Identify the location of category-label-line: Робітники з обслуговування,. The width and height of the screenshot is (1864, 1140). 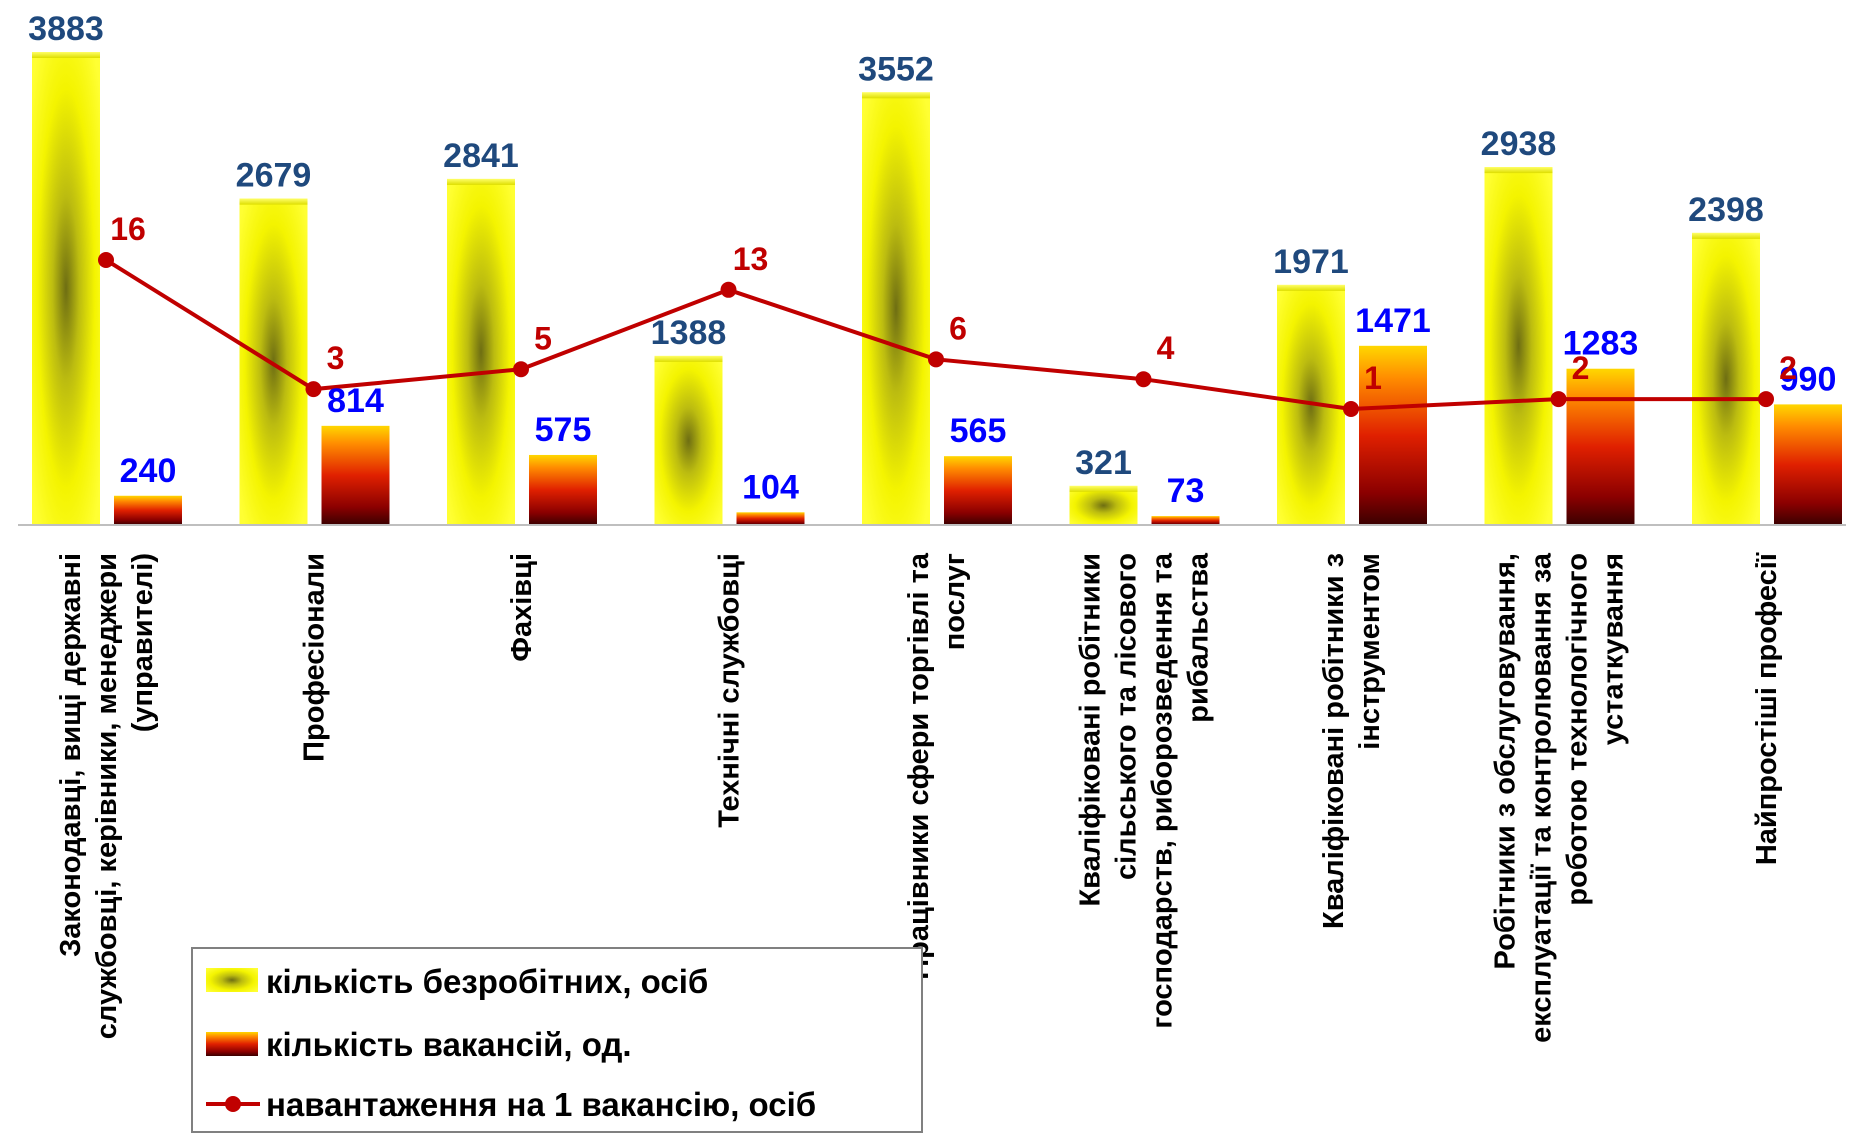
(1506, 761).